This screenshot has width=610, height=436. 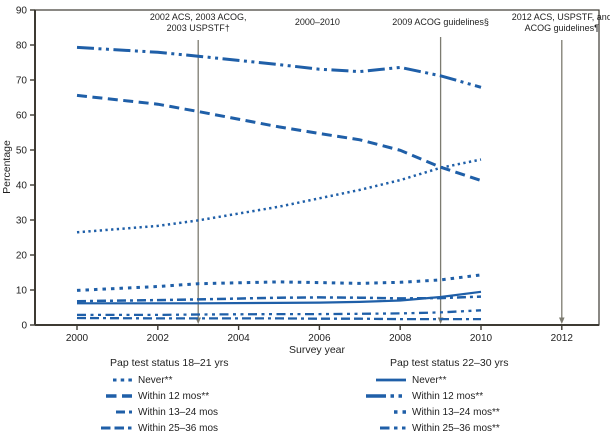 What do you see at coordinates (481, 338) in the screenshot?
I see `x-tick-label: 2010` at bounding box center [481, 338].